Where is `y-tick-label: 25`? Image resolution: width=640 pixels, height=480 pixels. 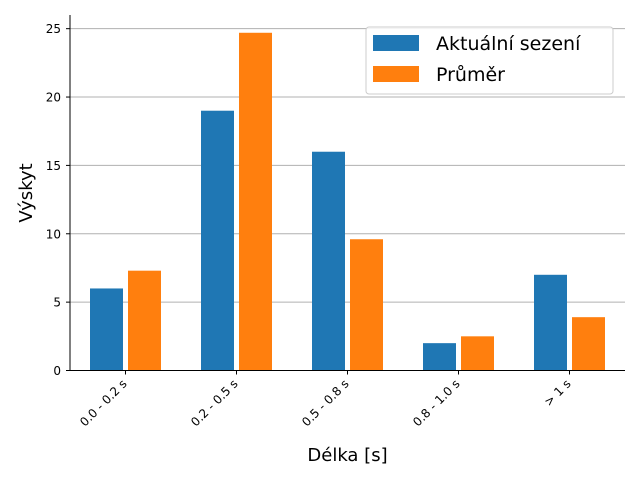 y-tick-label: 25 is located at coordinates (53, 29).